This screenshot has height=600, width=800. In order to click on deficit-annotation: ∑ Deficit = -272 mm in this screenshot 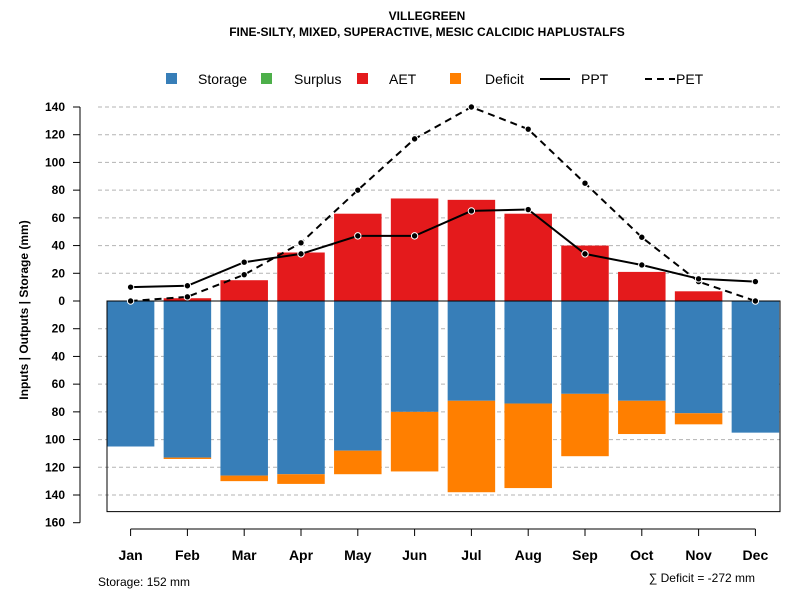, I will do `click(702, 578)`.